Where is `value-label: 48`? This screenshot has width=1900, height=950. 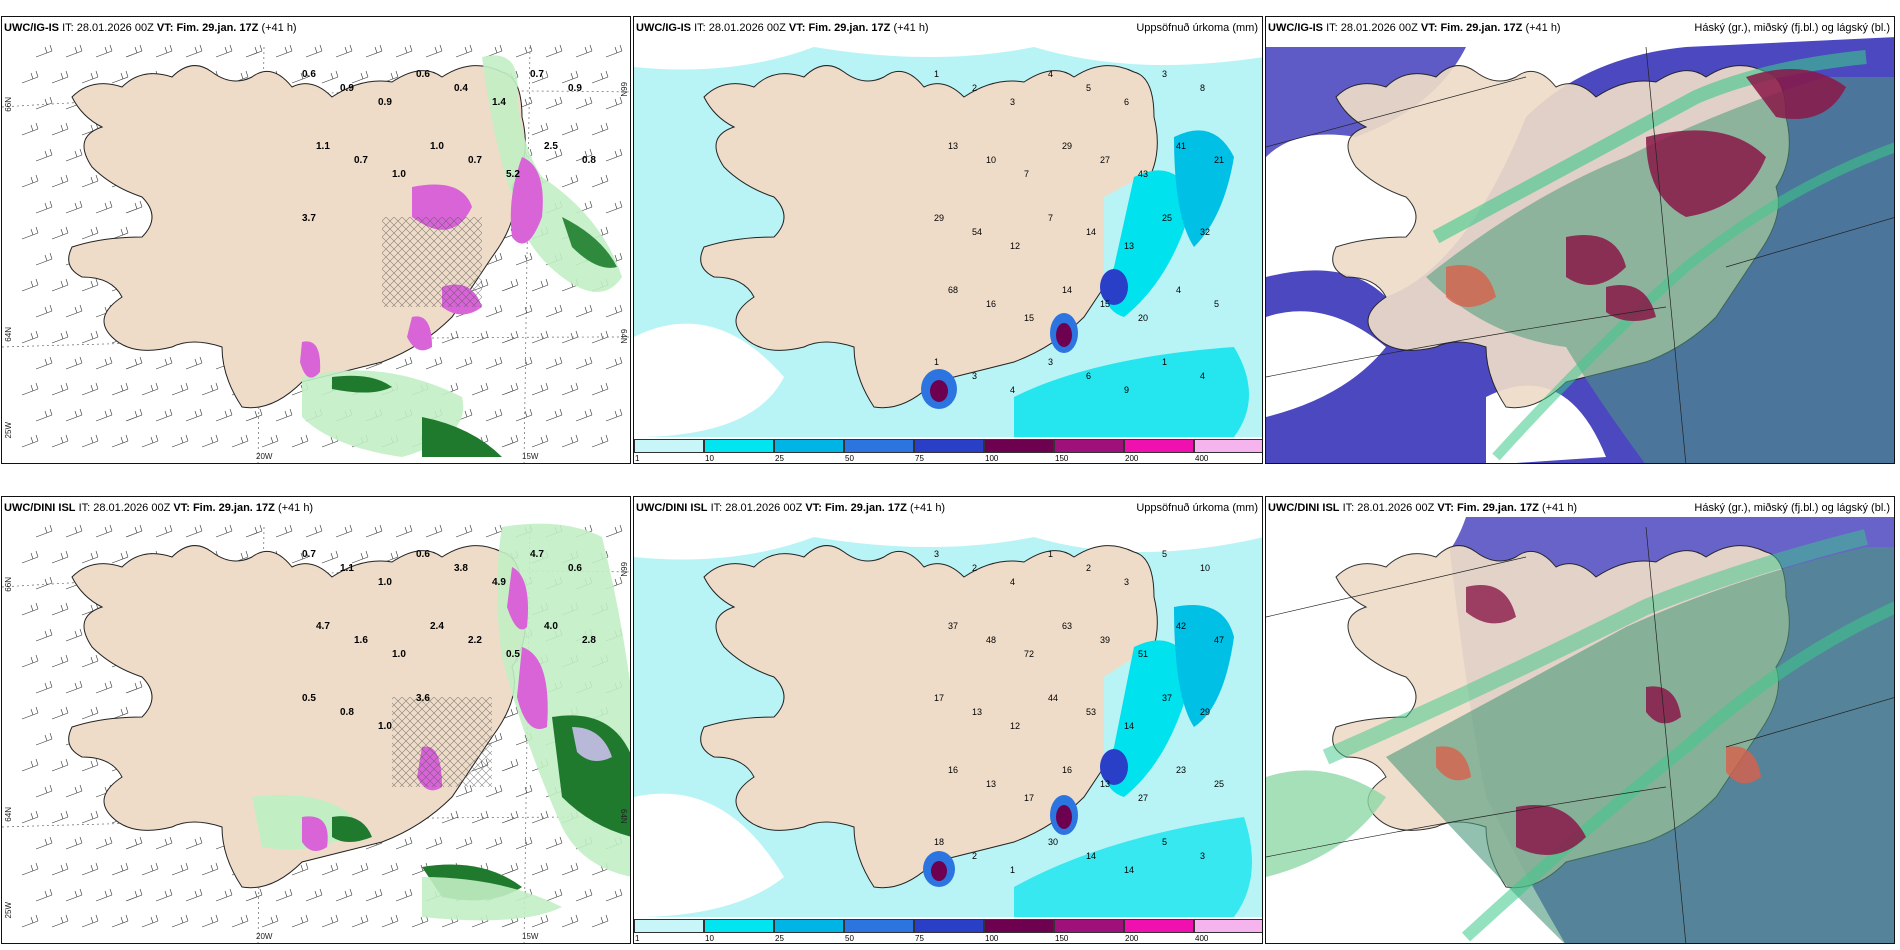 value-label: 48 is located at coordinates (991, 640).